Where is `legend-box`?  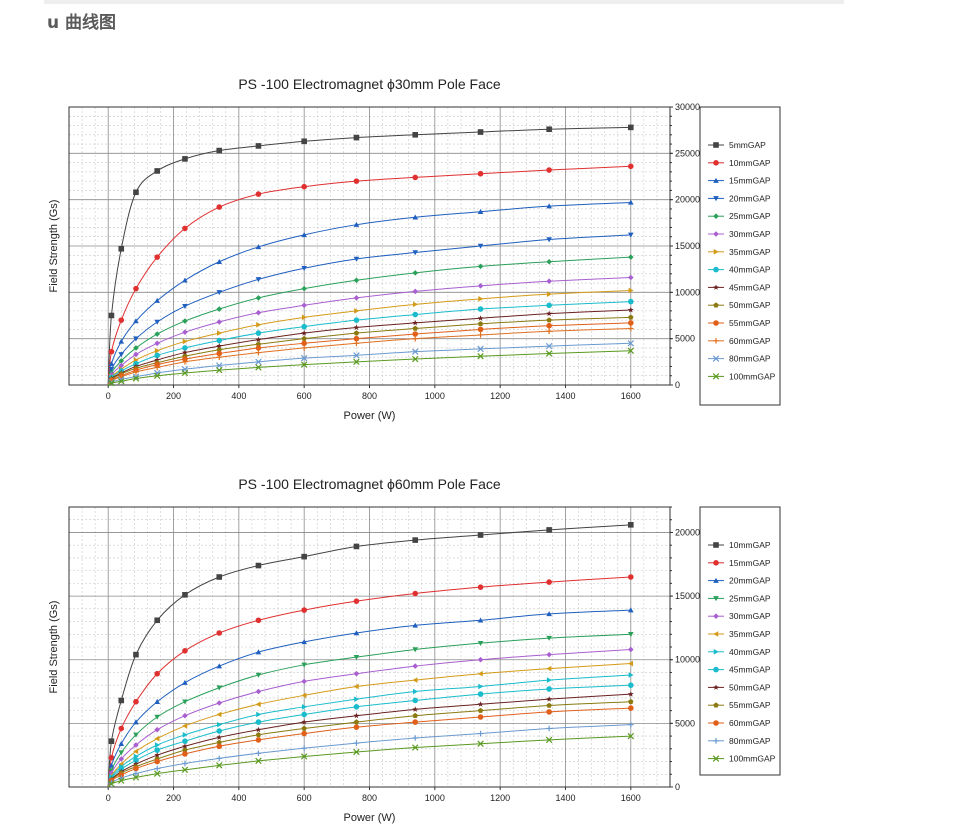 legend-box is located at coordinates (740, 256).